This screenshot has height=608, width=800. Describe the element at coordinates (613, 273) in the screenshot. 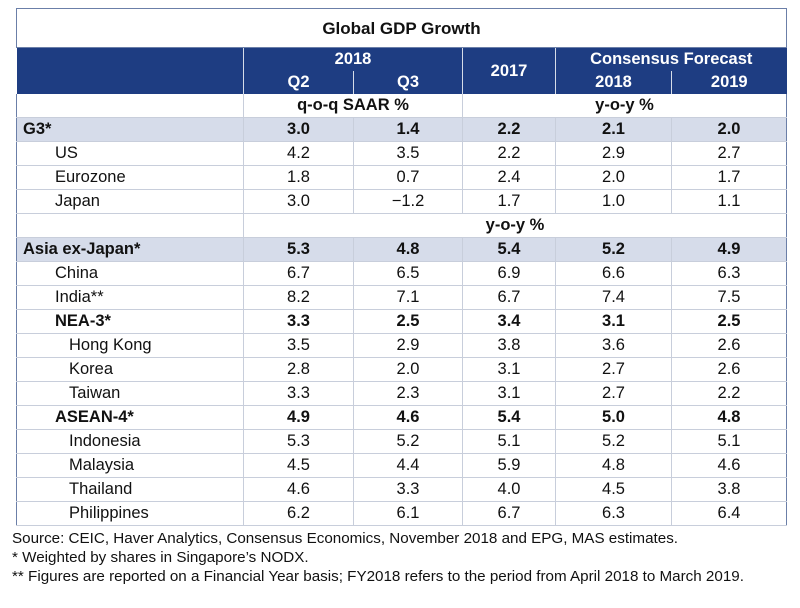

I see `cell-value: 6.6` at that location.